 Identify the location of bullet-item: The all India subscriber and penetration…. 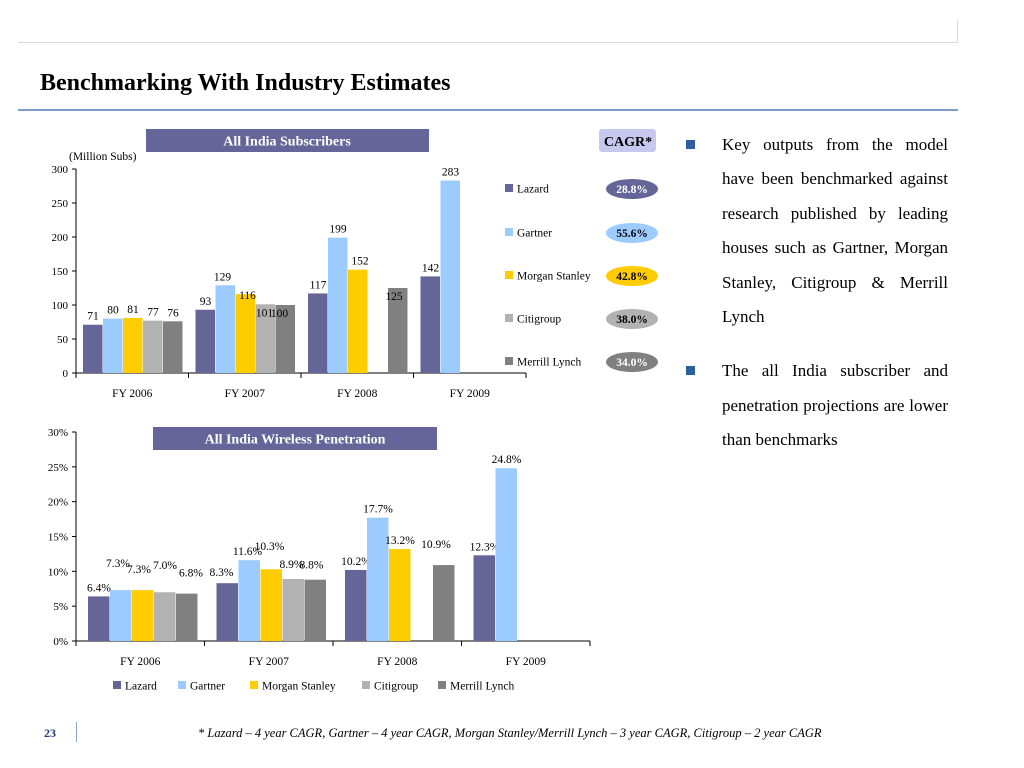
(817, 405).